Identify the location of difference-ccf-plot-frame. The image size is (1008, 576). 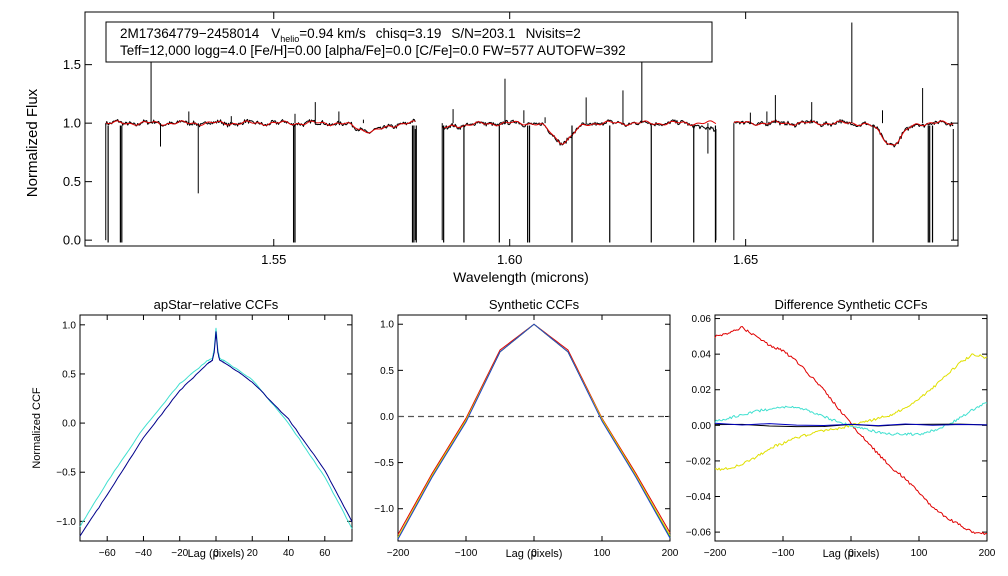
(851, 428).